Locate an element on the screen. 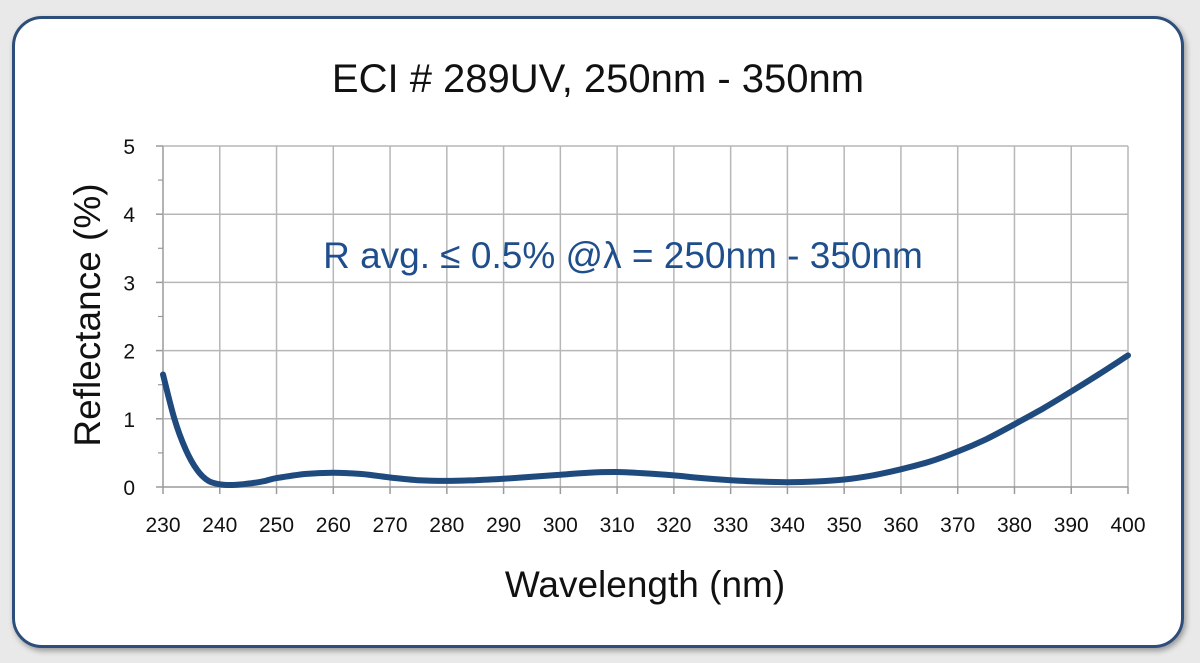 The width and height of the screenshot is (1200, 663). x-tick-label: 230 is located at coordinates (162, 525).